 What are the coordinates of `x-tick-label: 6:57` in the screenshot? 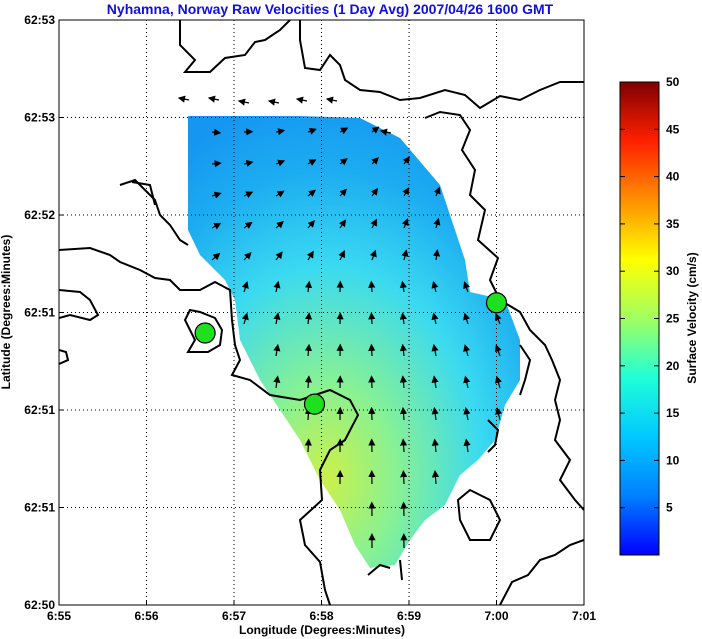 It's located at (234, 616).